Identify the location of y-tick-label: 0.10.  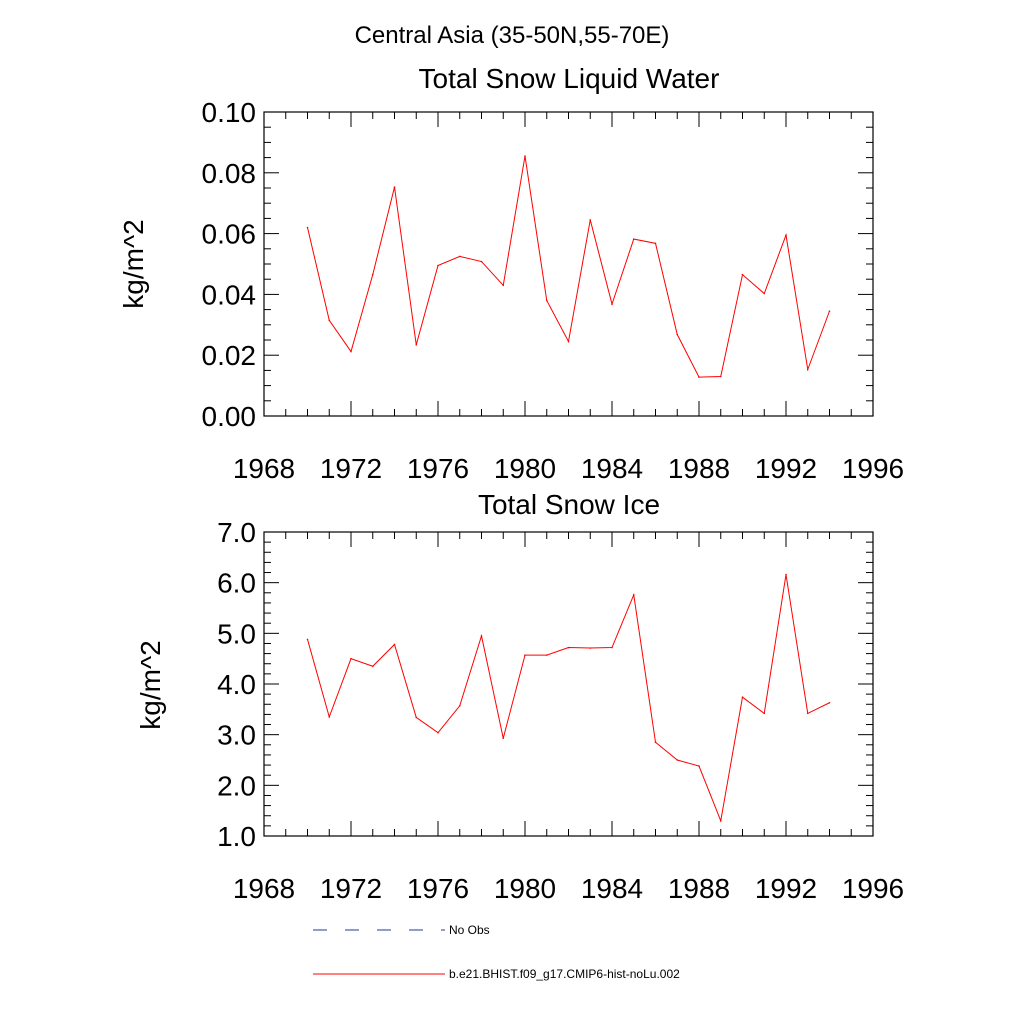
(229, 112).